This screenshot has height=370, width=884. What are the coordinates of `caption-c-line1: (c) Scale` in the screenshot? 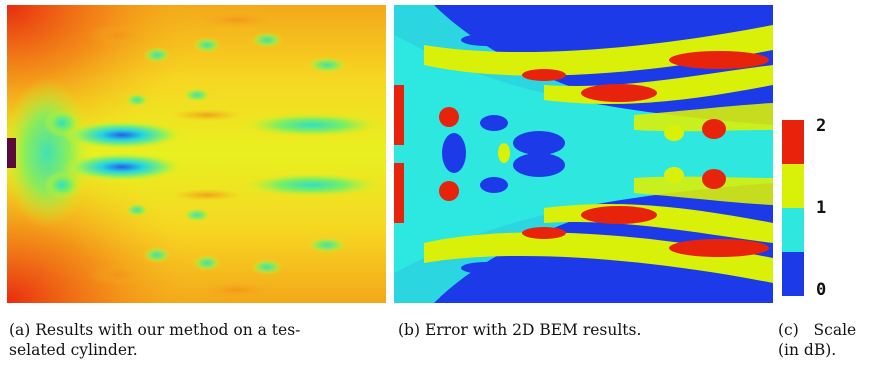 It's located at (817, 330).